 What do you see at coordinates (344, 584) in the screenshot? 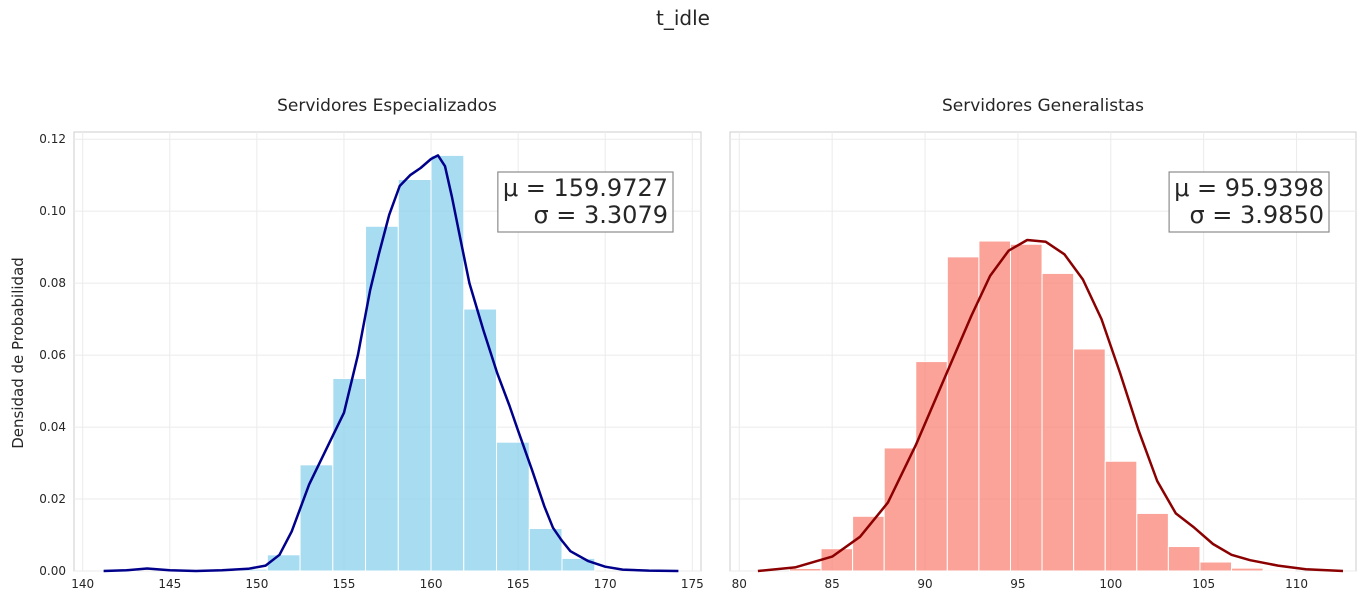
I see `x-tick-label: 155` at bounding box center [344, 584].